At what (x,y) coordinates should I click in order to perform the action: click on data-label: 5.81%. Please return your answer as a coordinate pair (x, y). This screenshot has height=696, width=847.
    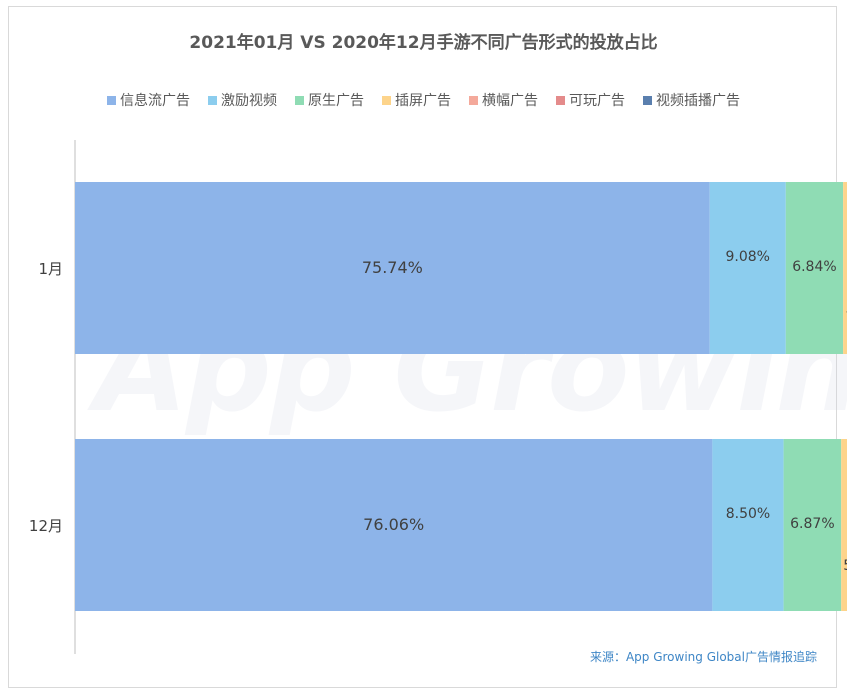
    Looking at the image, I should click on (845, 566).